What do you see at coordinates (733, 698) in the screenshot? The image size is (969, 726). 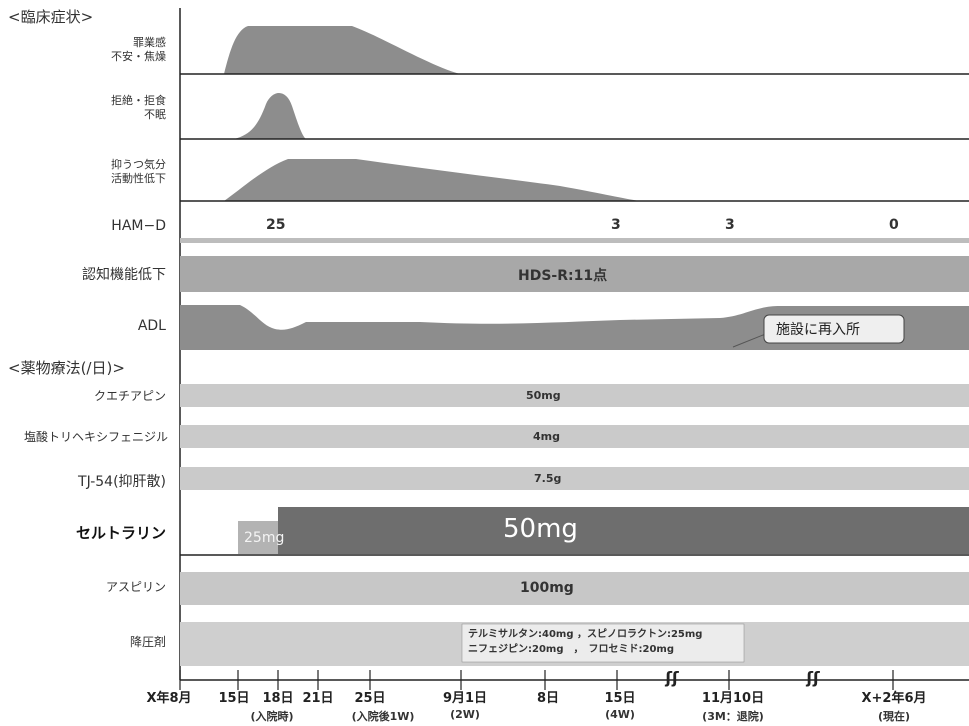 I see `x-tick-label-8: 11月10日` at bounding box center [733, 698].